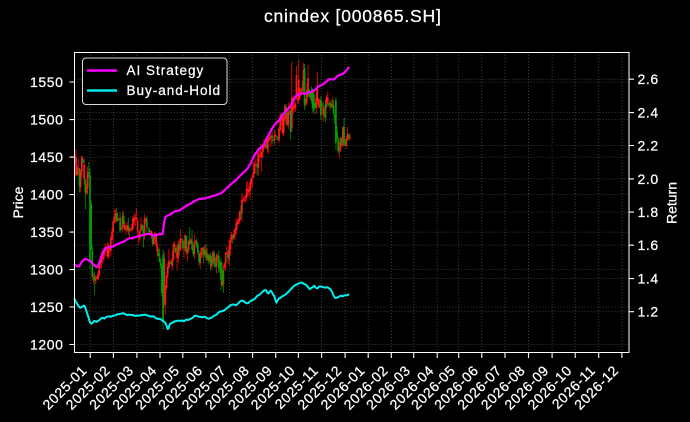 The height and width of the screenshot is (422, 690). I want to click on svg-text: 1.4, so click(648, 279).